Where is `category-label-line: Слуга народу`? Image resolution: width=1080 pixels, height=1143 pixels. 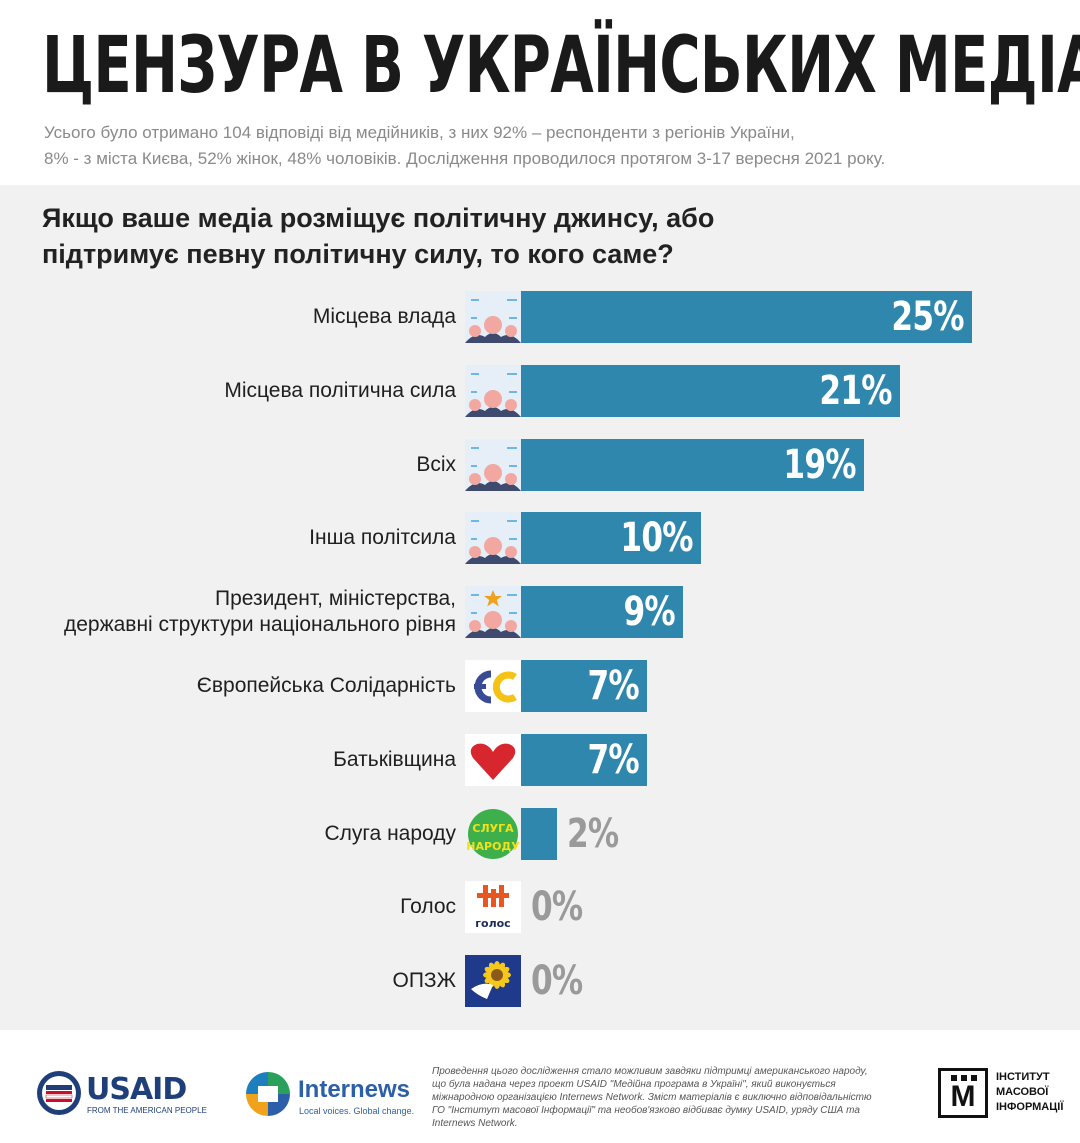
category-label-line: Слуга народу is located at coordinates (390, 833).